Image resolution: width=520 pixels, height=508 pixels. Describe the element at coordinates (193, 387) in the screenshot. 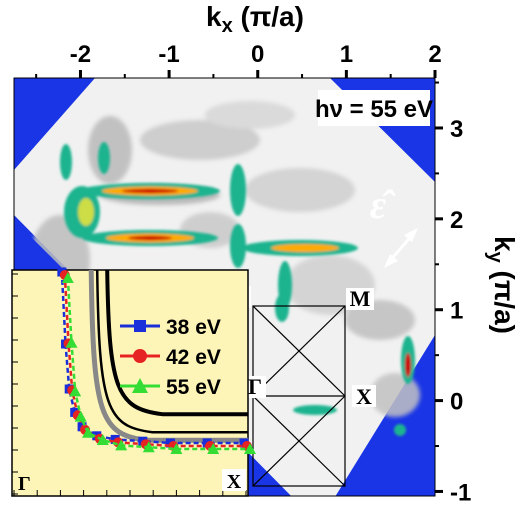

I see `legend-label: 55 eV` at that location.